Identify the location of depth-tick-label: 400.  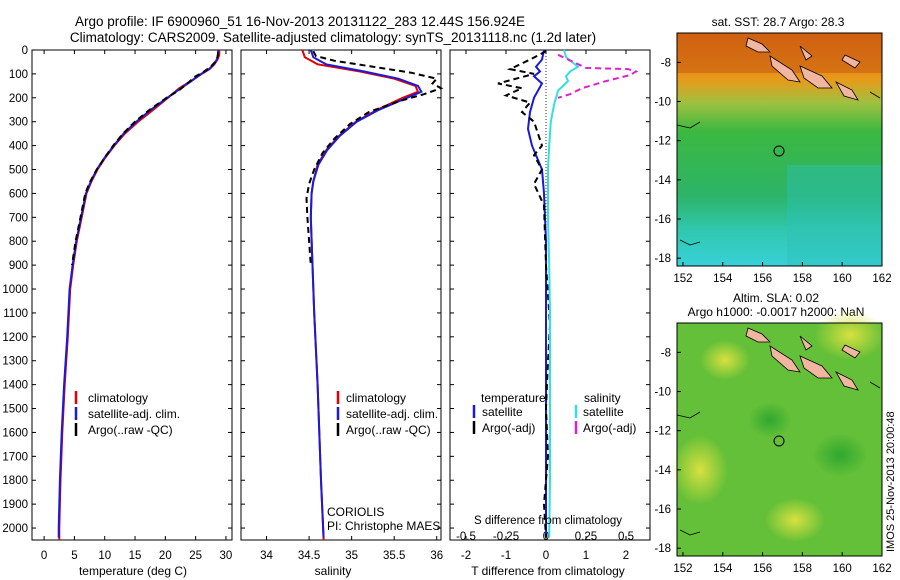
(18, 147).